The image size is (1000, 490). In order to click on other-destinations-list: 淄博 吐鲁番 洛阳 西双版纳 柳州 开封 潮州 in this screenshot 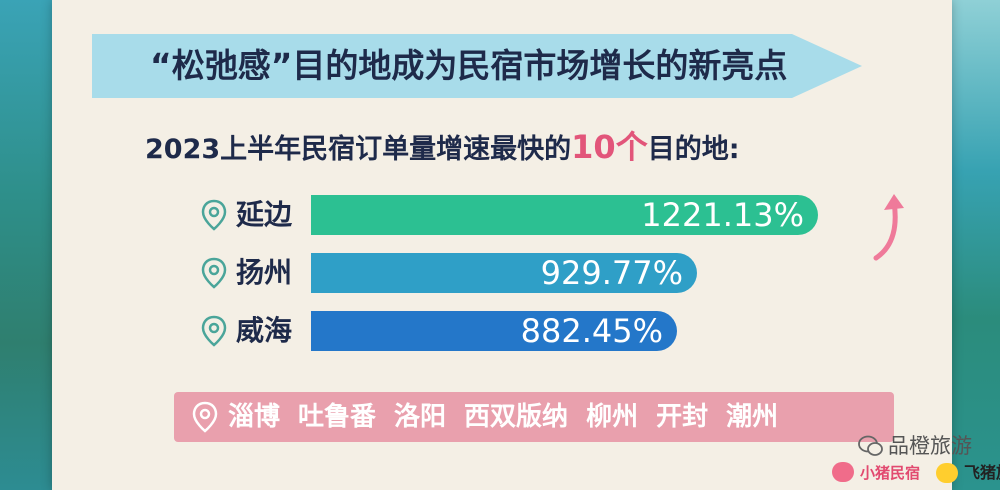, I will do `click(503, 417)`.